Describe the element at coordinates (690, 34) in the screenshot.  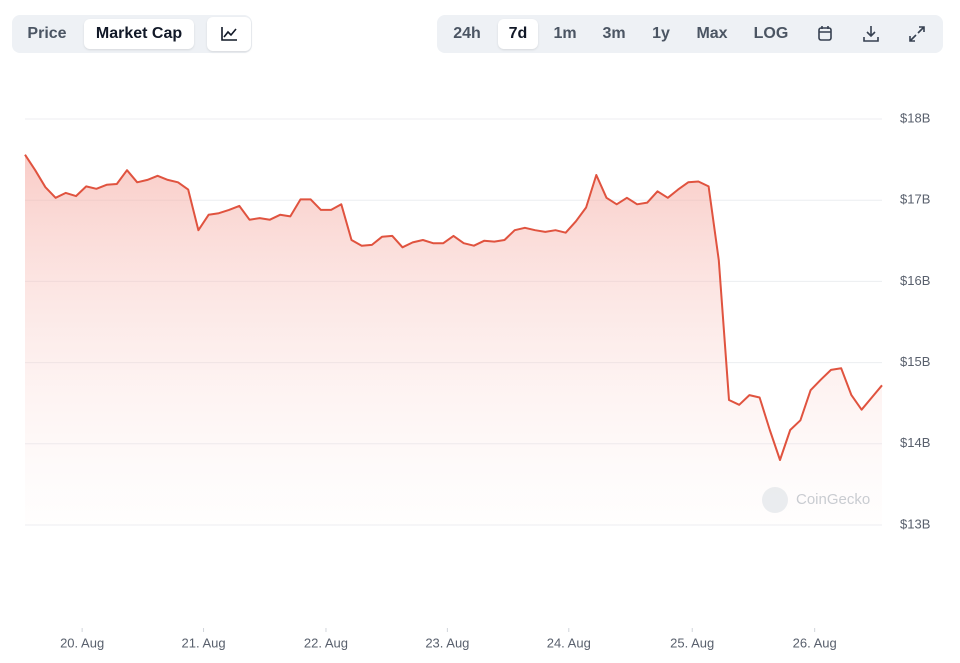
I see `range-toolbar: 24h 7d 1m 3m 1y Max LOG` at that location.